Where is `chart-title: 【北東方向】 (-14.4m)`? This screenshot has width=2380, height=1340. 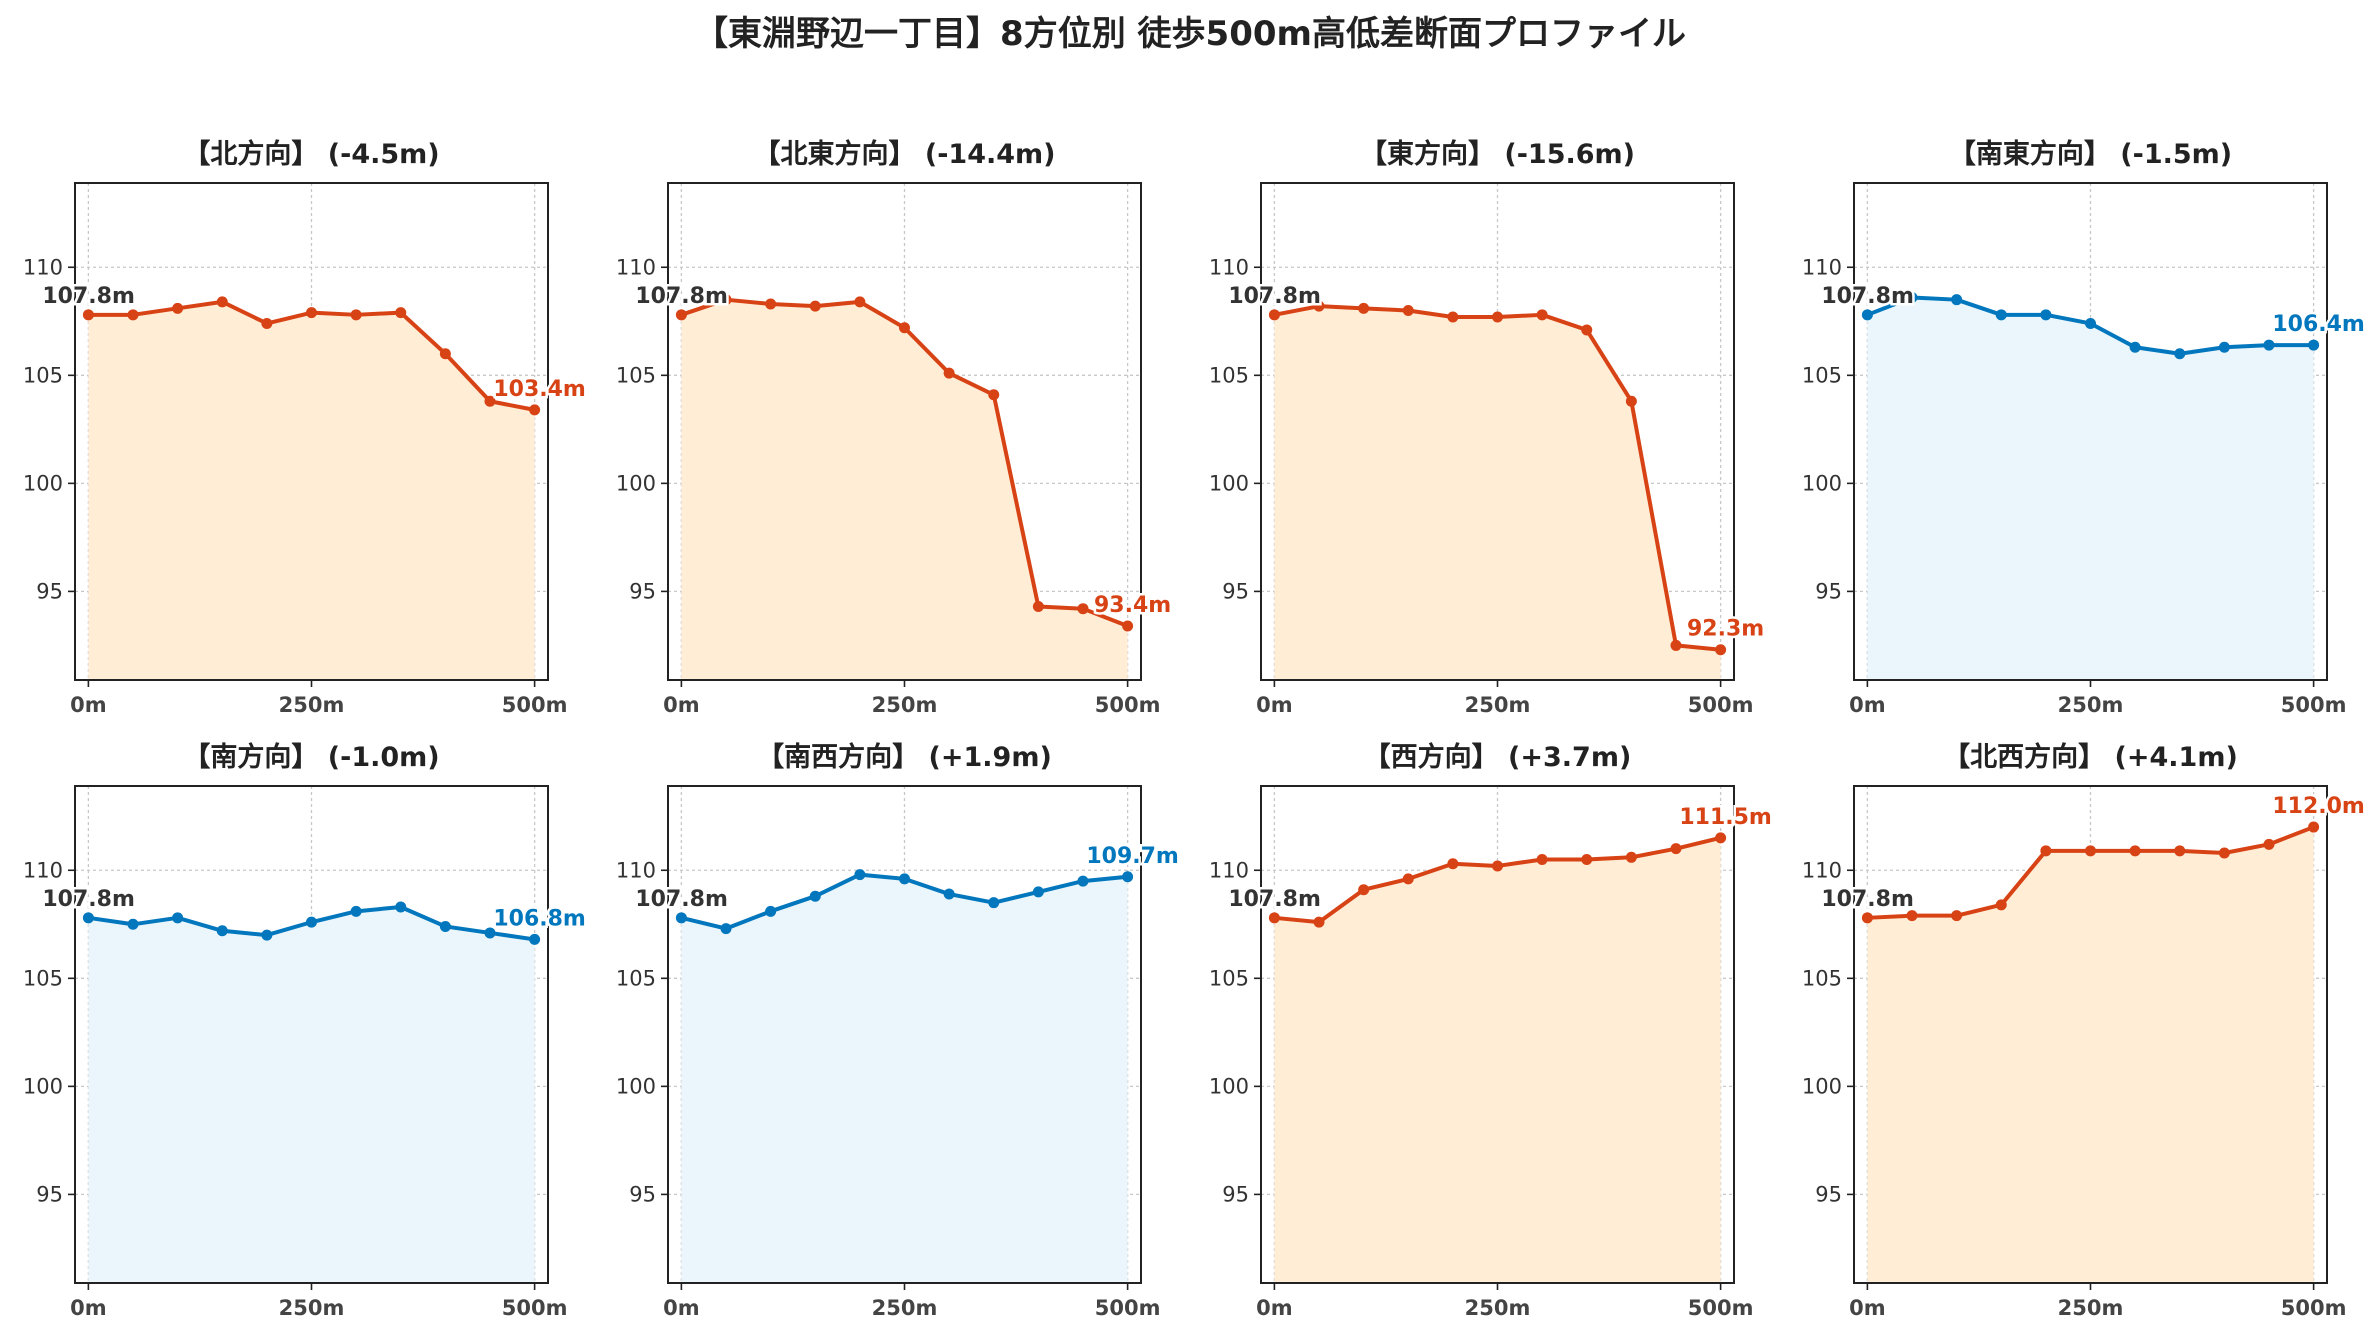 chart-title: 【北東方向】 (-14.4m) is located at coordinates (904, 154).